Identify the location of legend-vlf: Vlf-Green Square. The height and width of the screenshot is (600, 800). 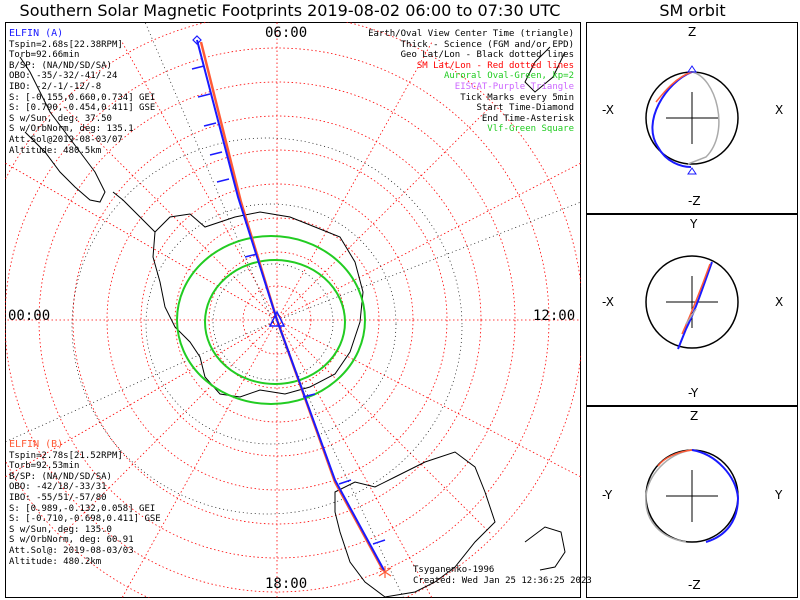
(530, 129).